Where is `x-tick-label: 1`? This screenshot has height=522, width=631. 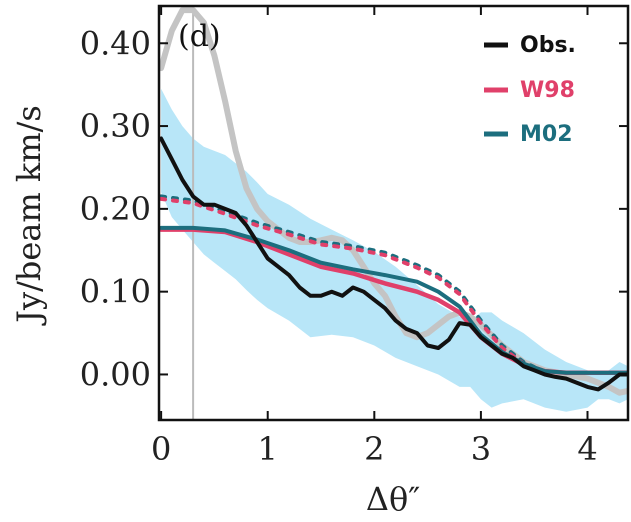
x-tick-label: 1 is located at coordinates (268, 449).